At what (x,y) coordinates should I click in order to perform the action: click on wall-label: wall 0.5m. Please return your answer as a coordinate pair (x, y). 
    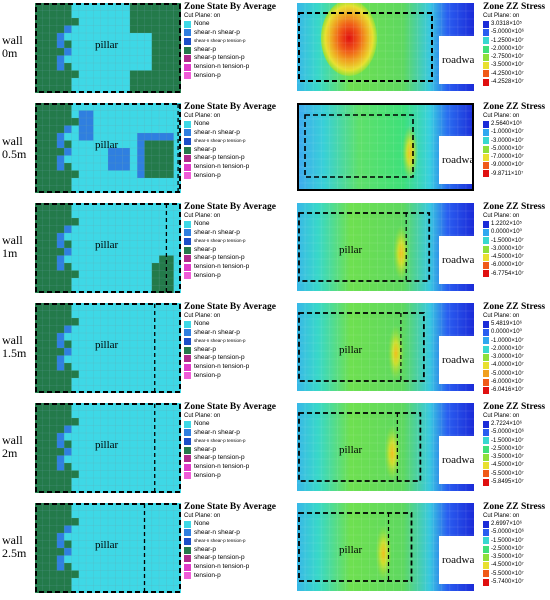
    Looking at the image, I should click on (18, 148).